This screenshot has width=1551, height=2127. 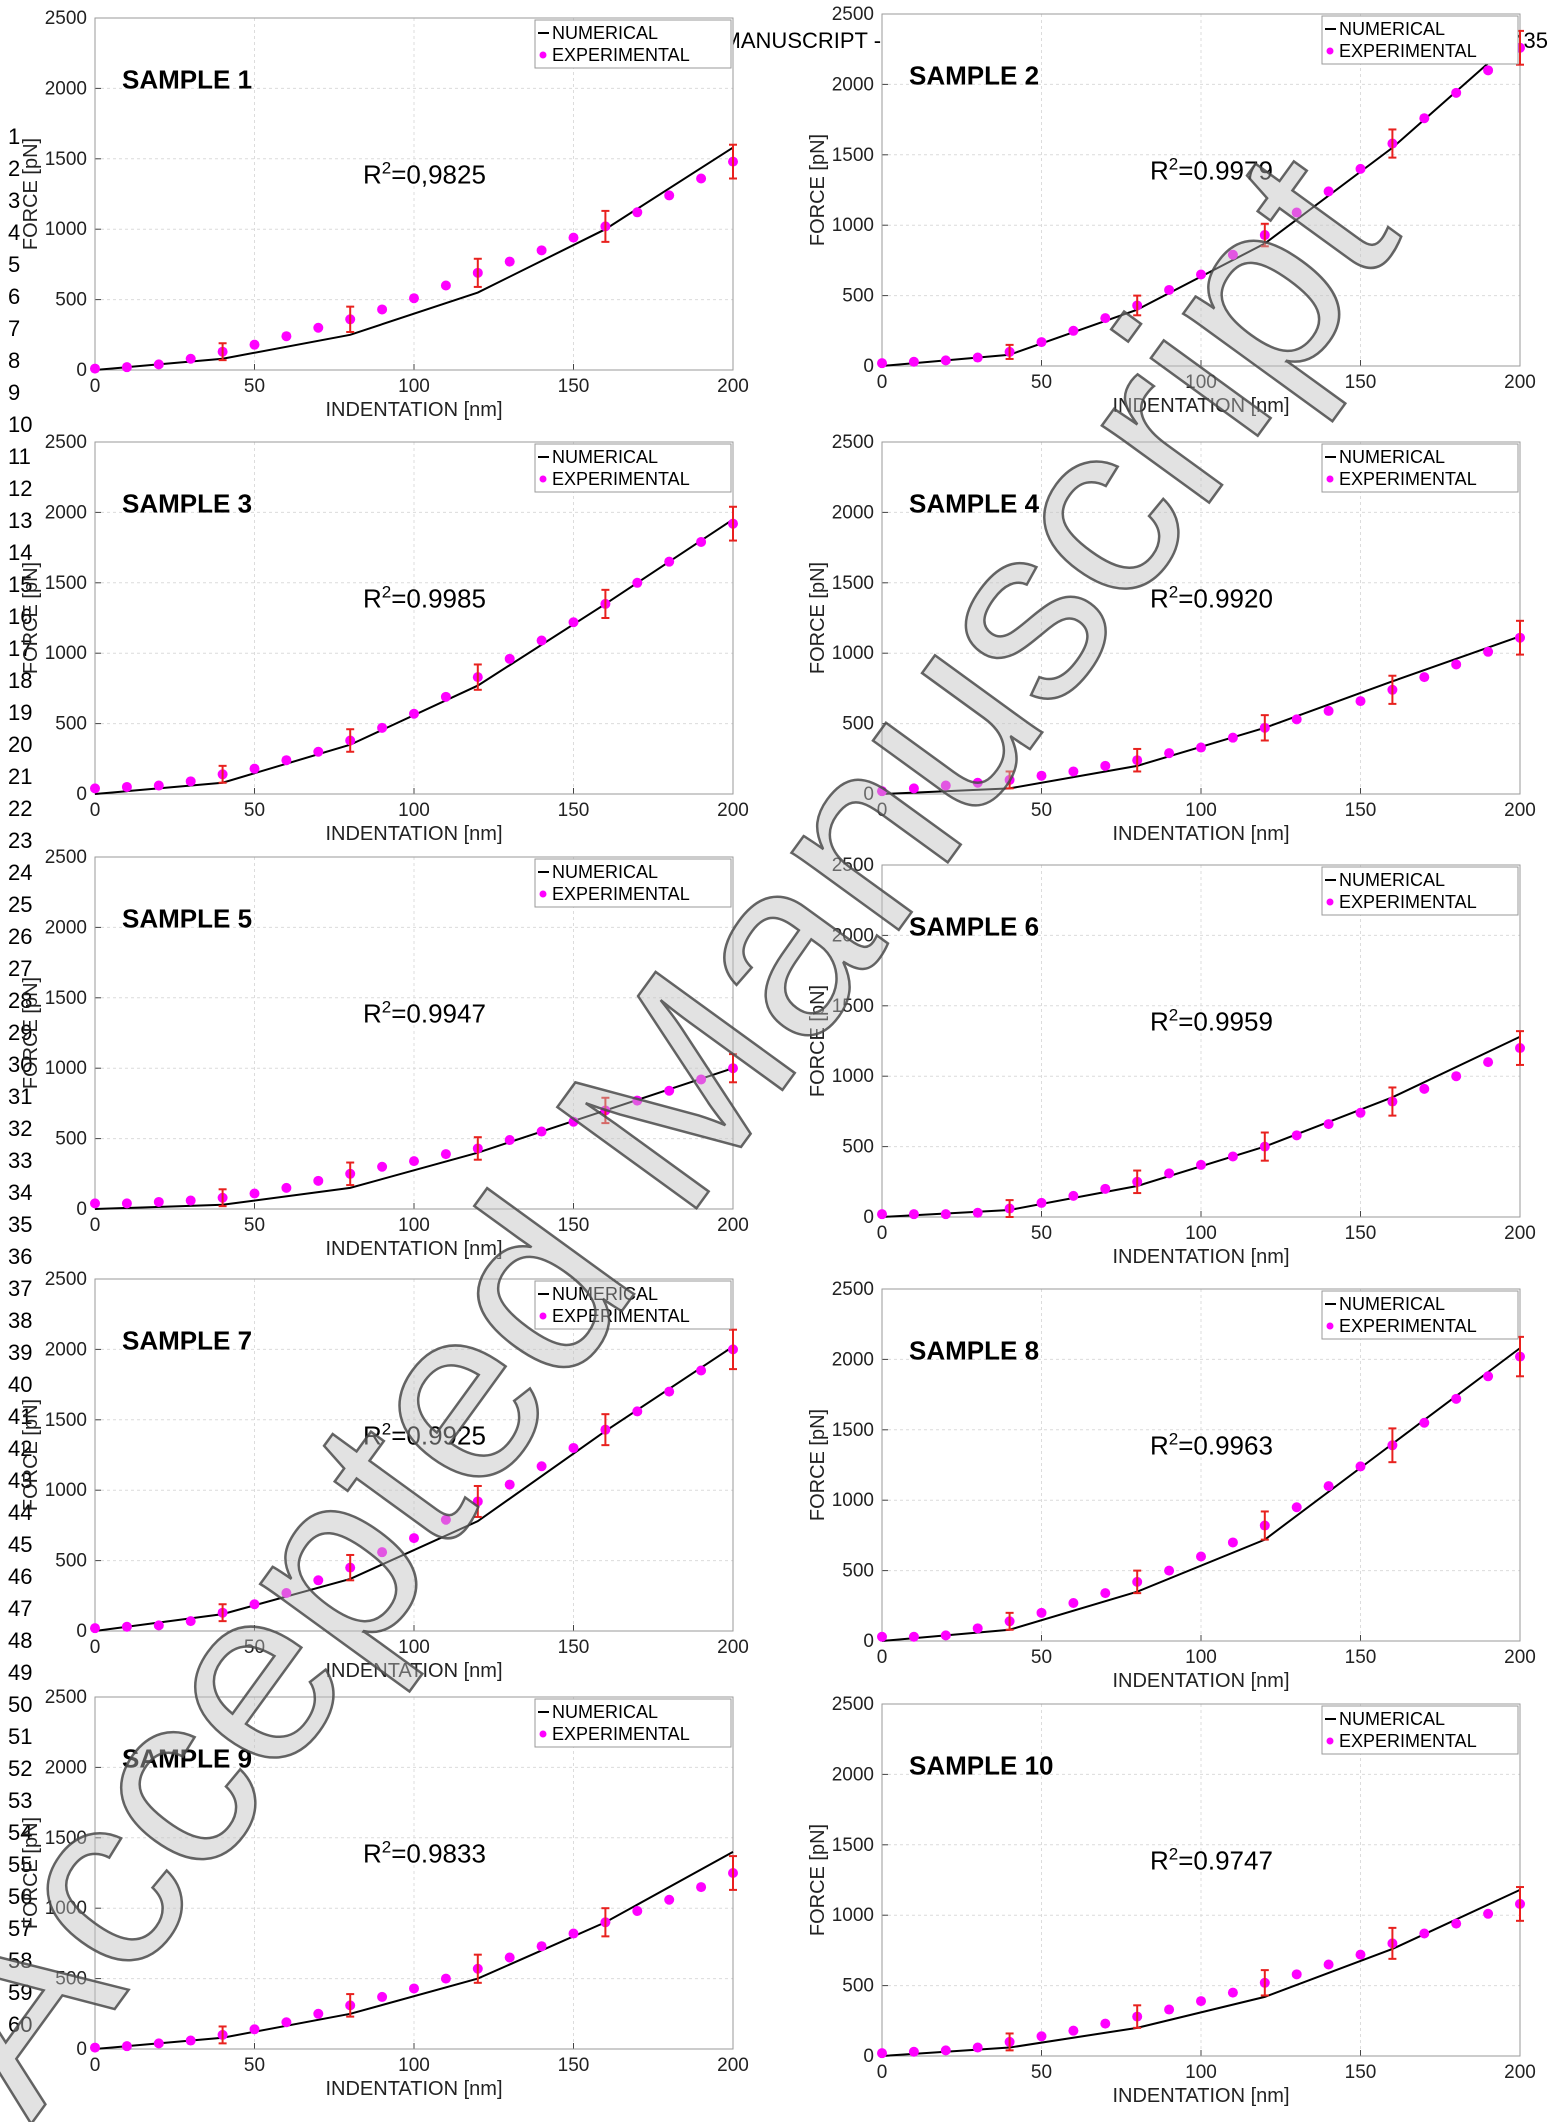 I want to click on line-number: 45, so click(x=20, y=1544).